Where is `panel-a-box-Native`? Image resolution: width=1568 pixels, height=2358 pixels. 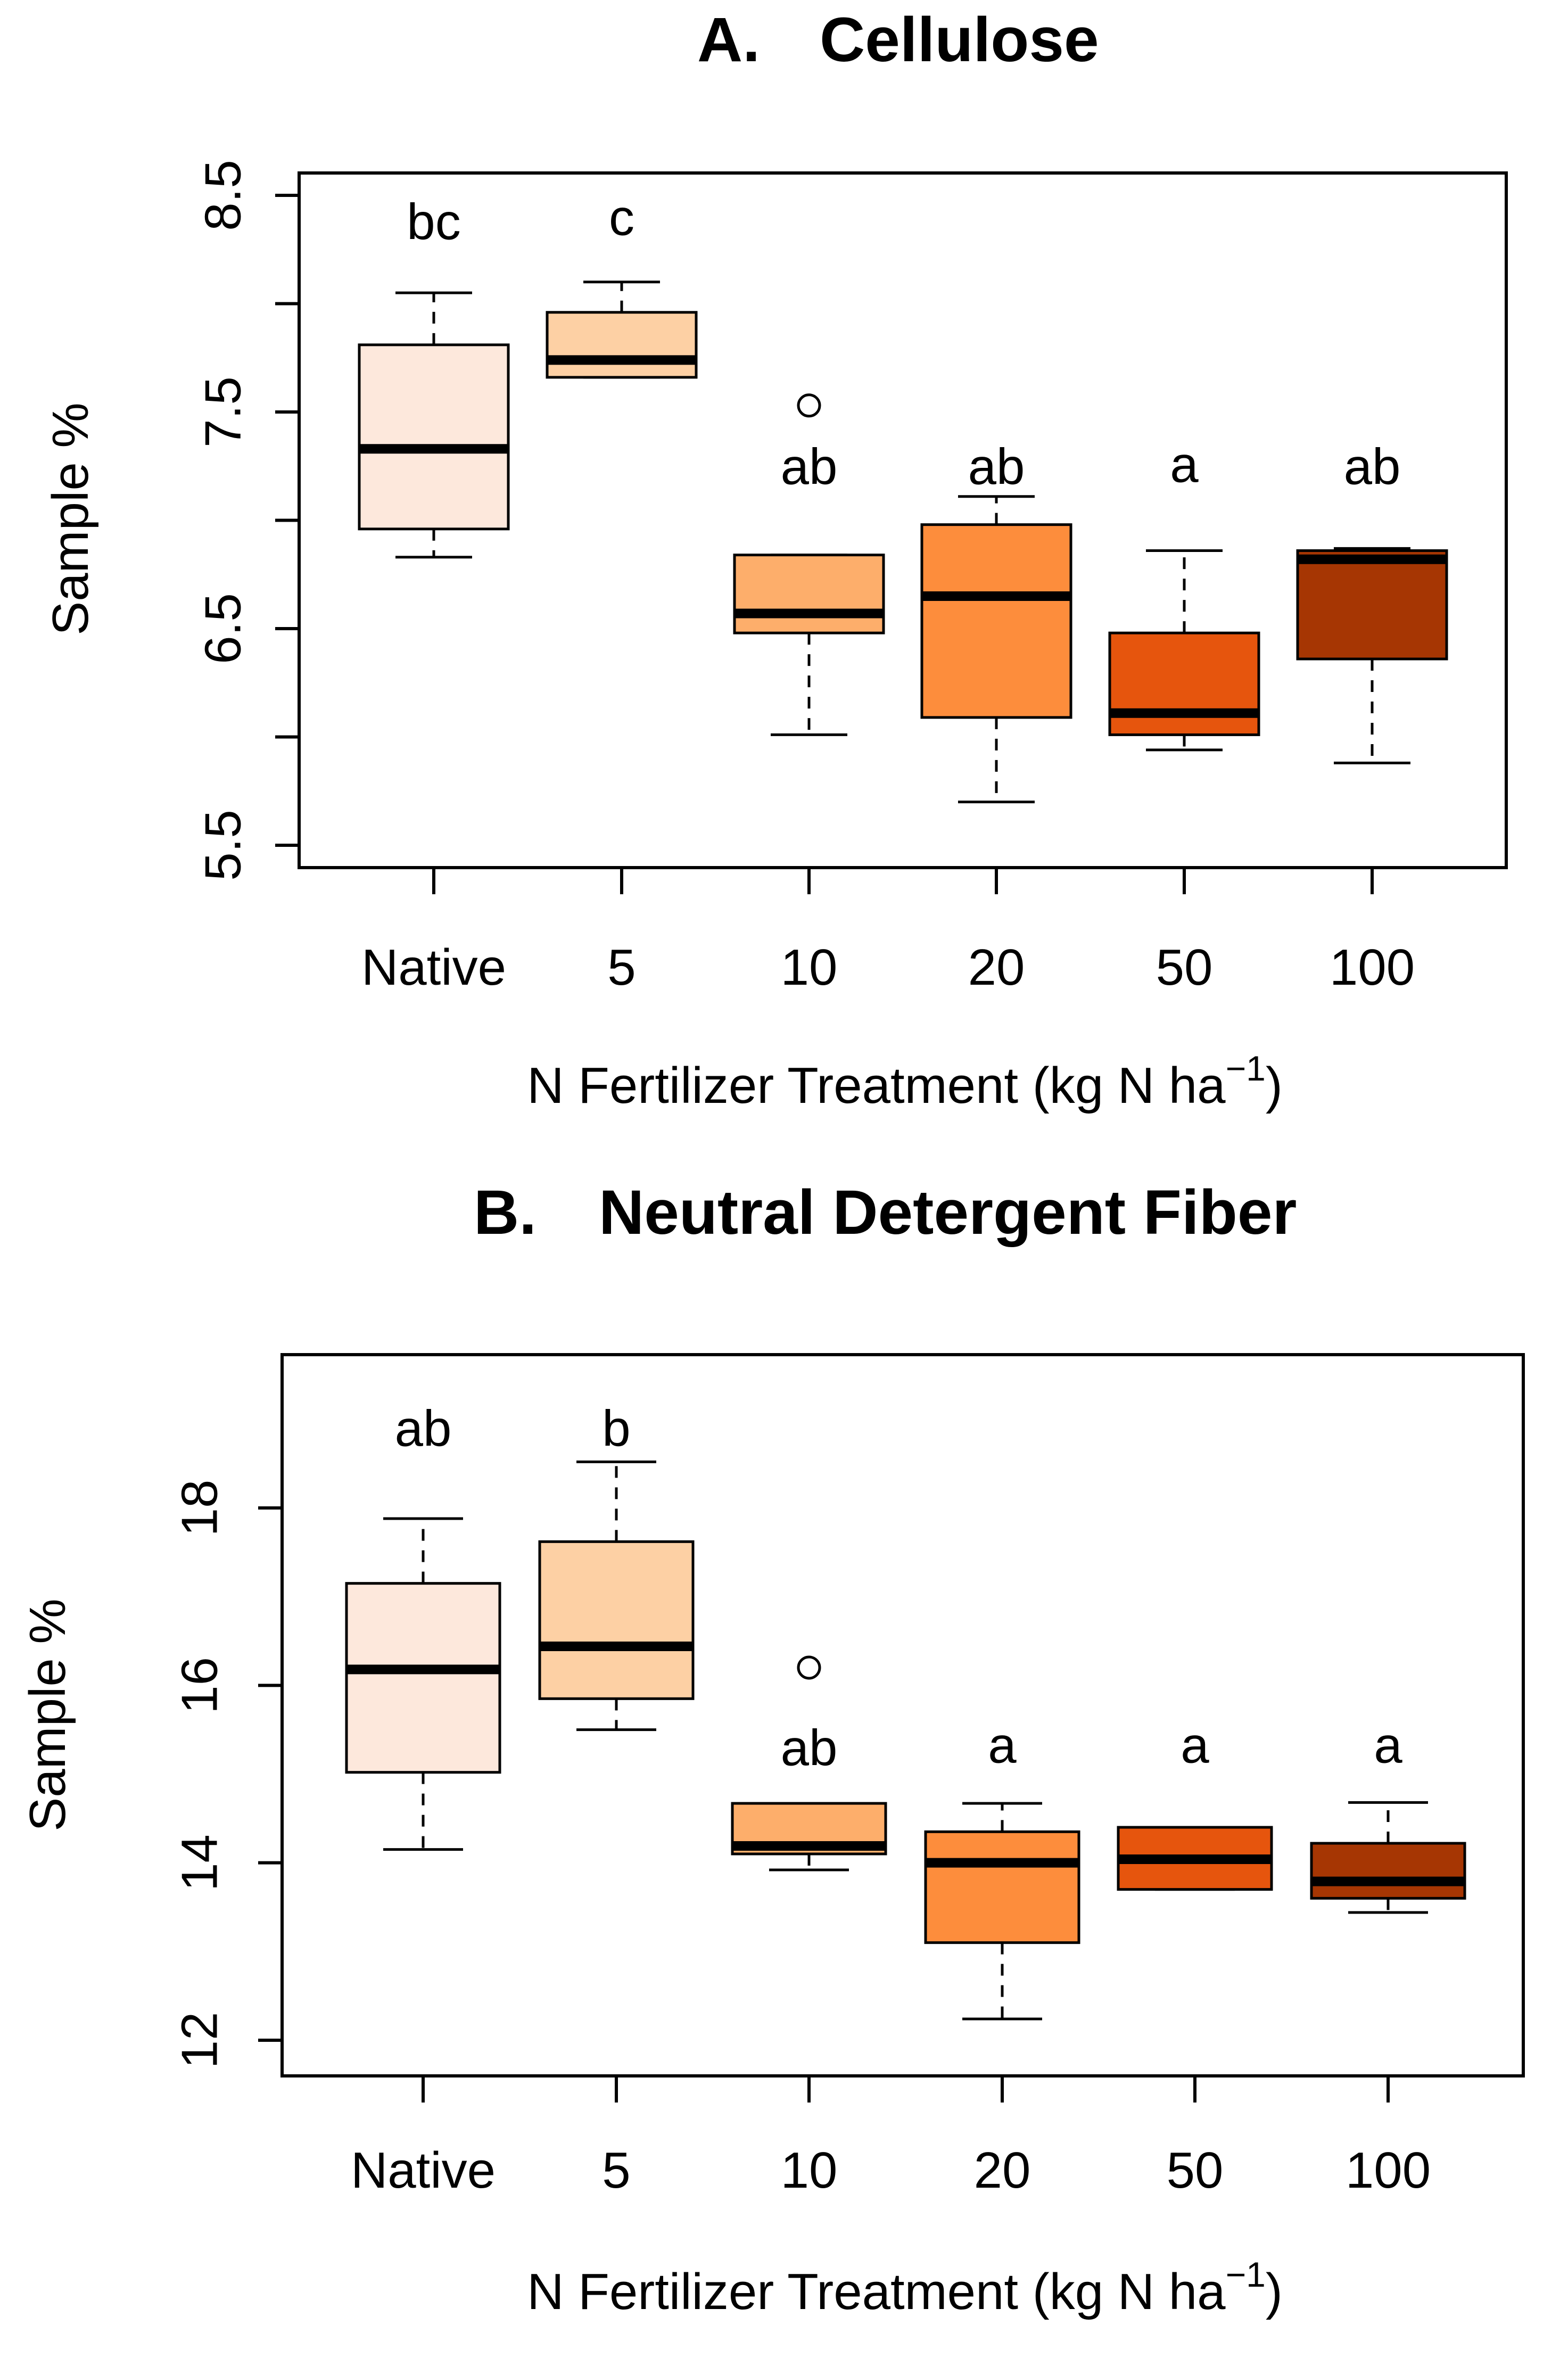
panel-a-box-Native is located at coordinates (434, 425).